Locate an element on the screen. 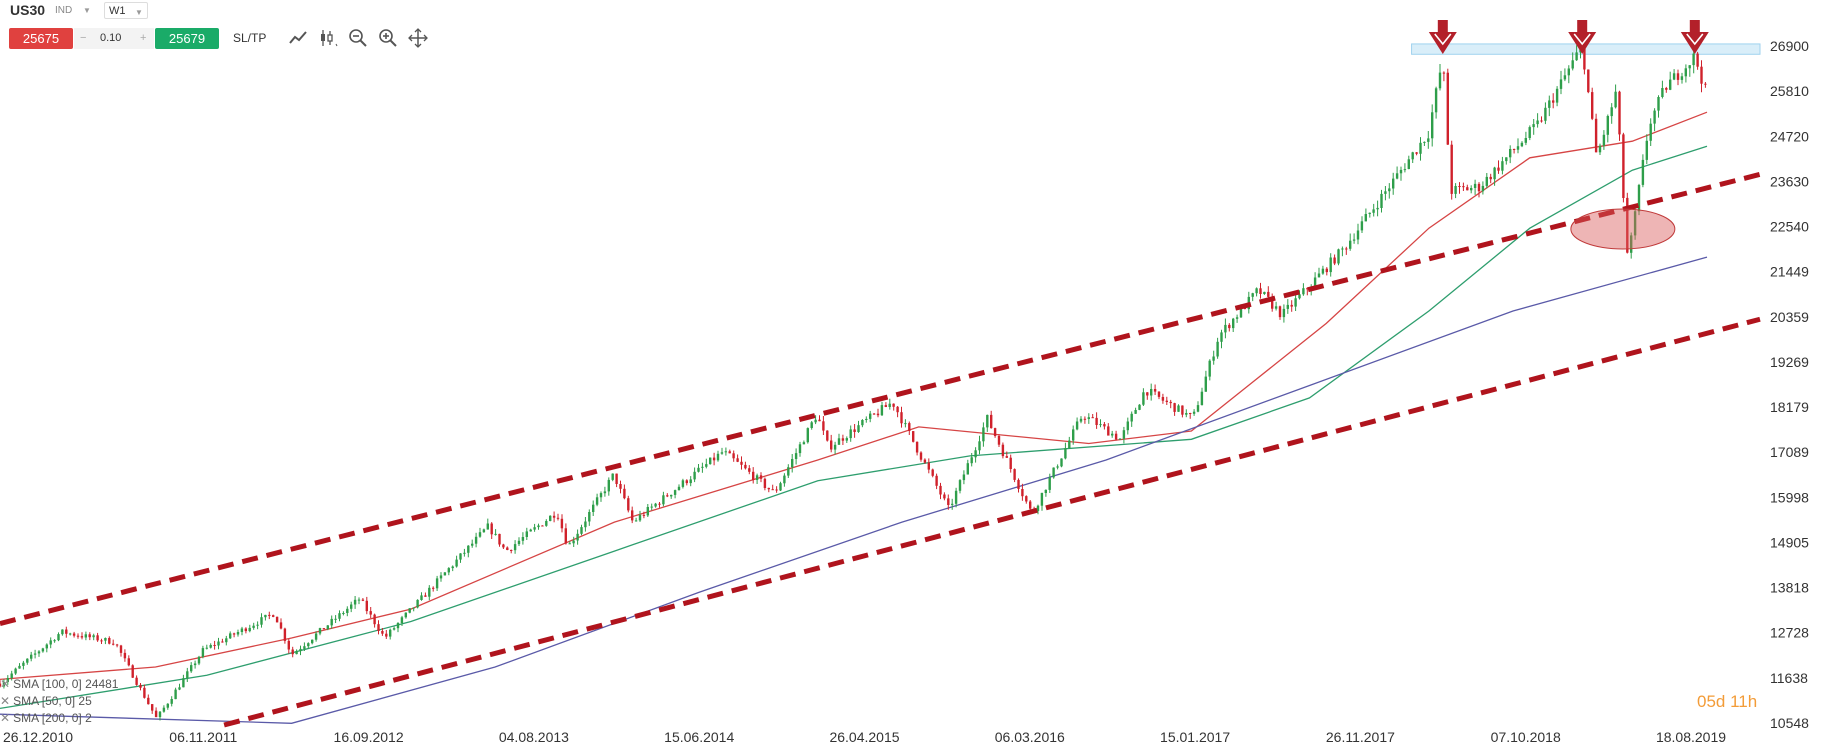  sell-button: 25675 is located at coordinates (41, 38).